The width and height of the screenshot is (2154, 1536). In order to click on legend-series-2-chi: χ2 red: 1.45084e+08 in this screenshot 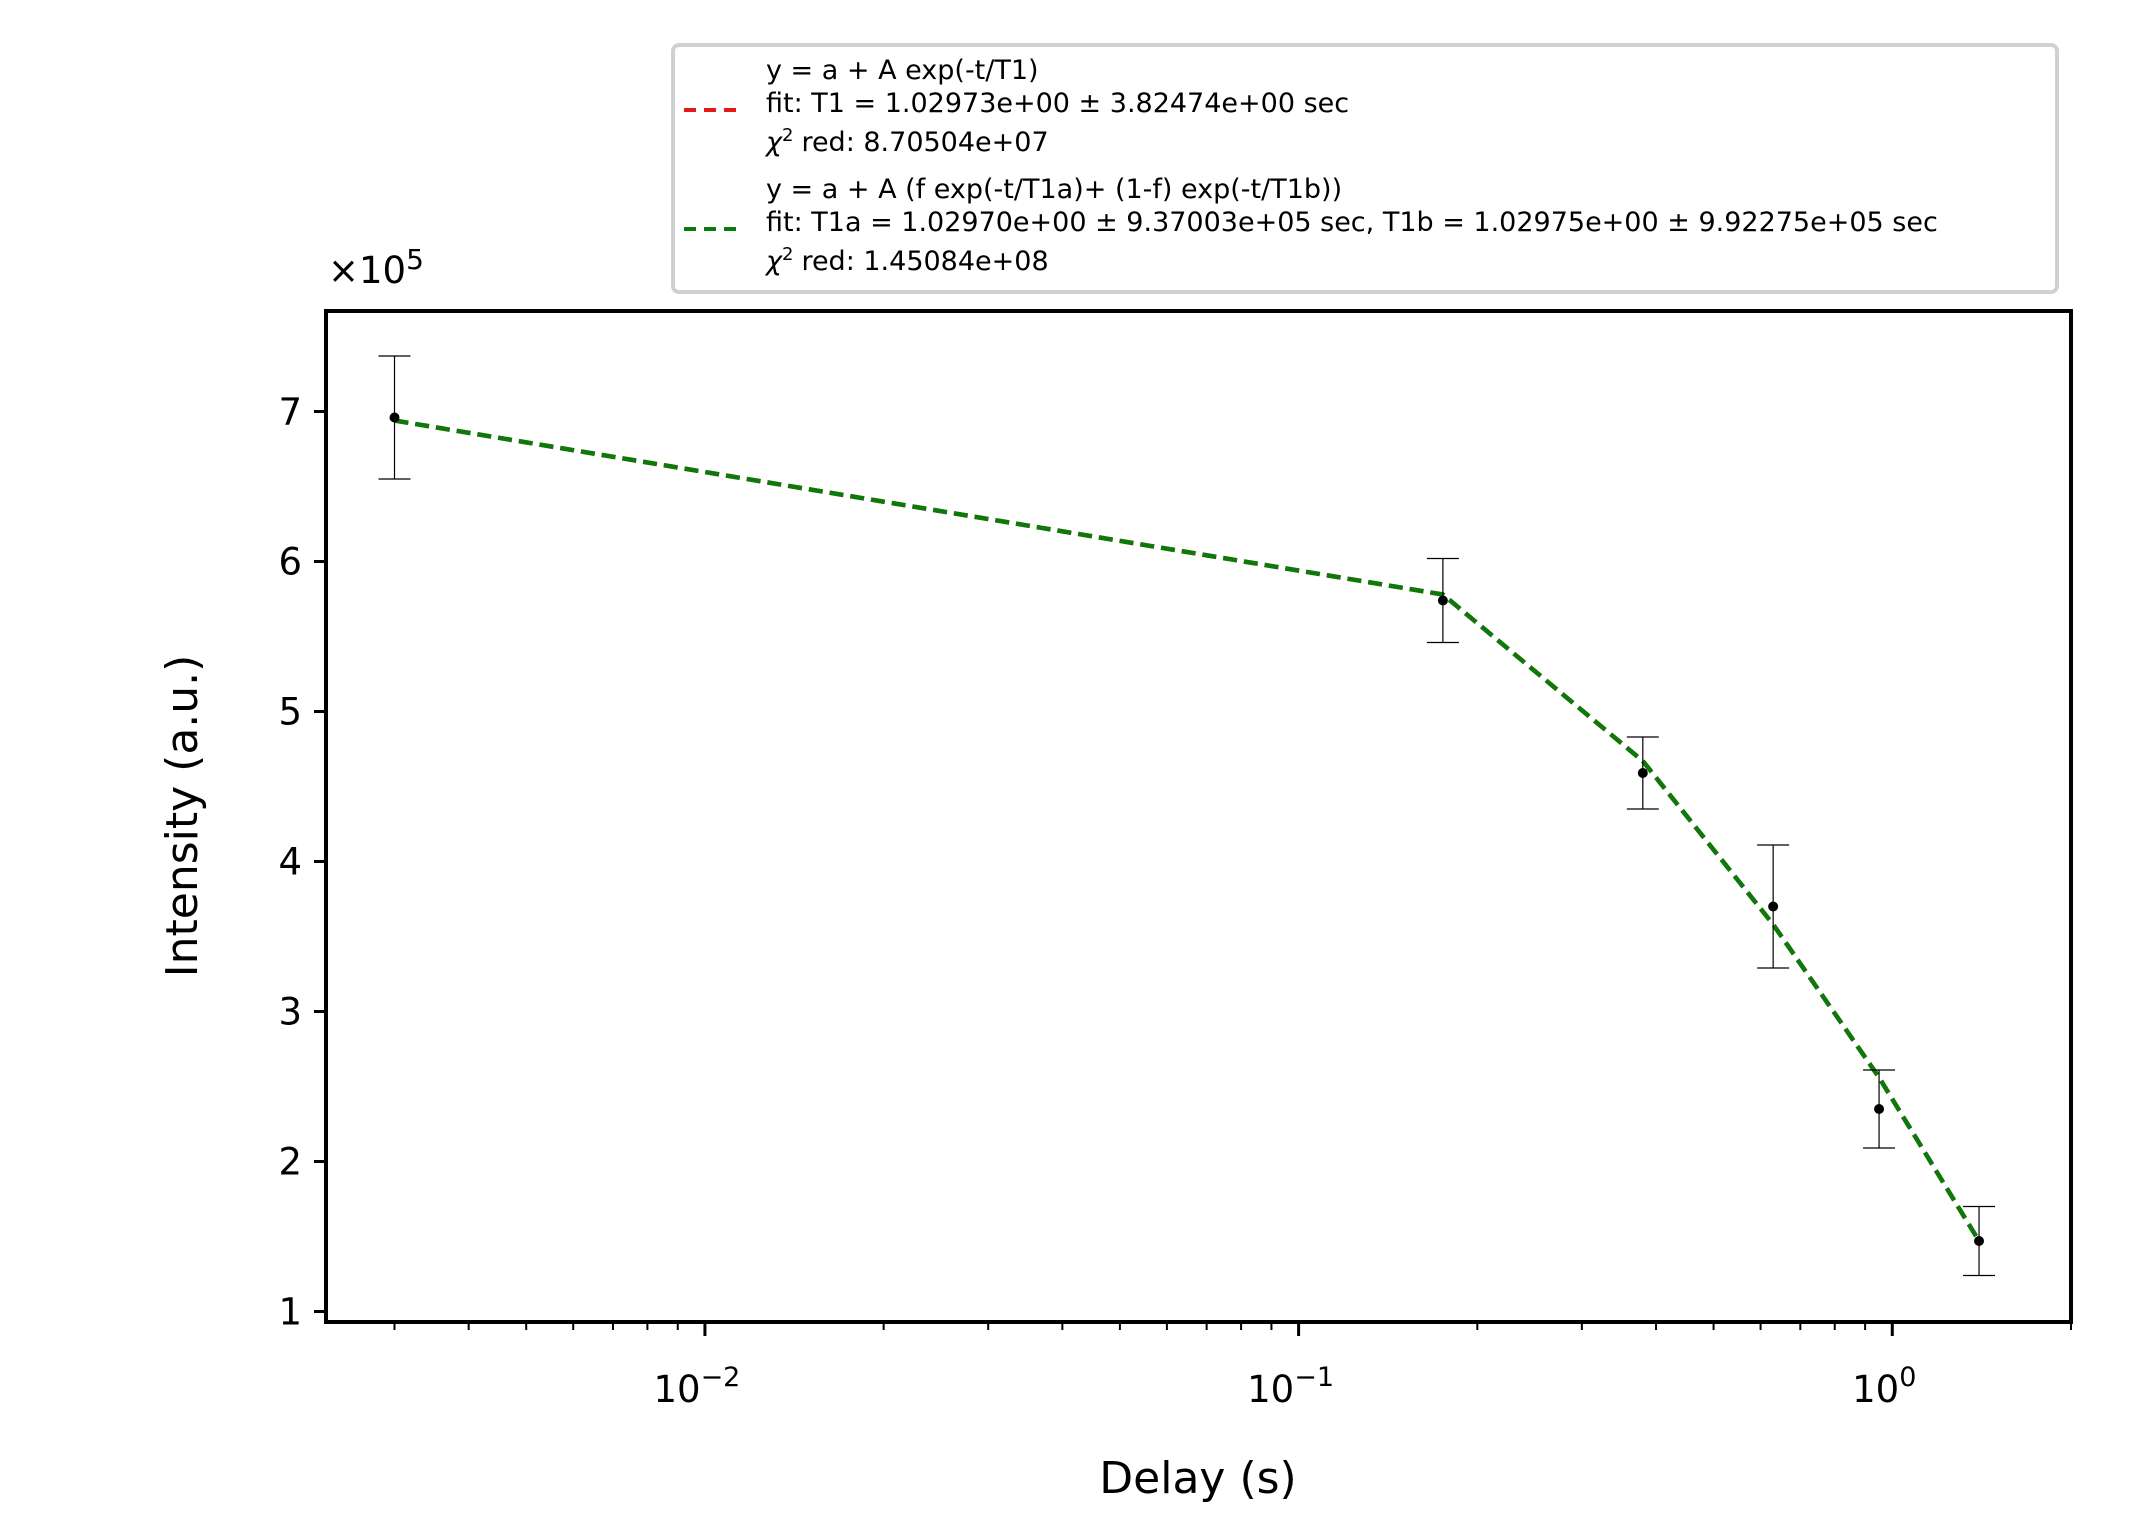, I will do `click(906, 260)`.